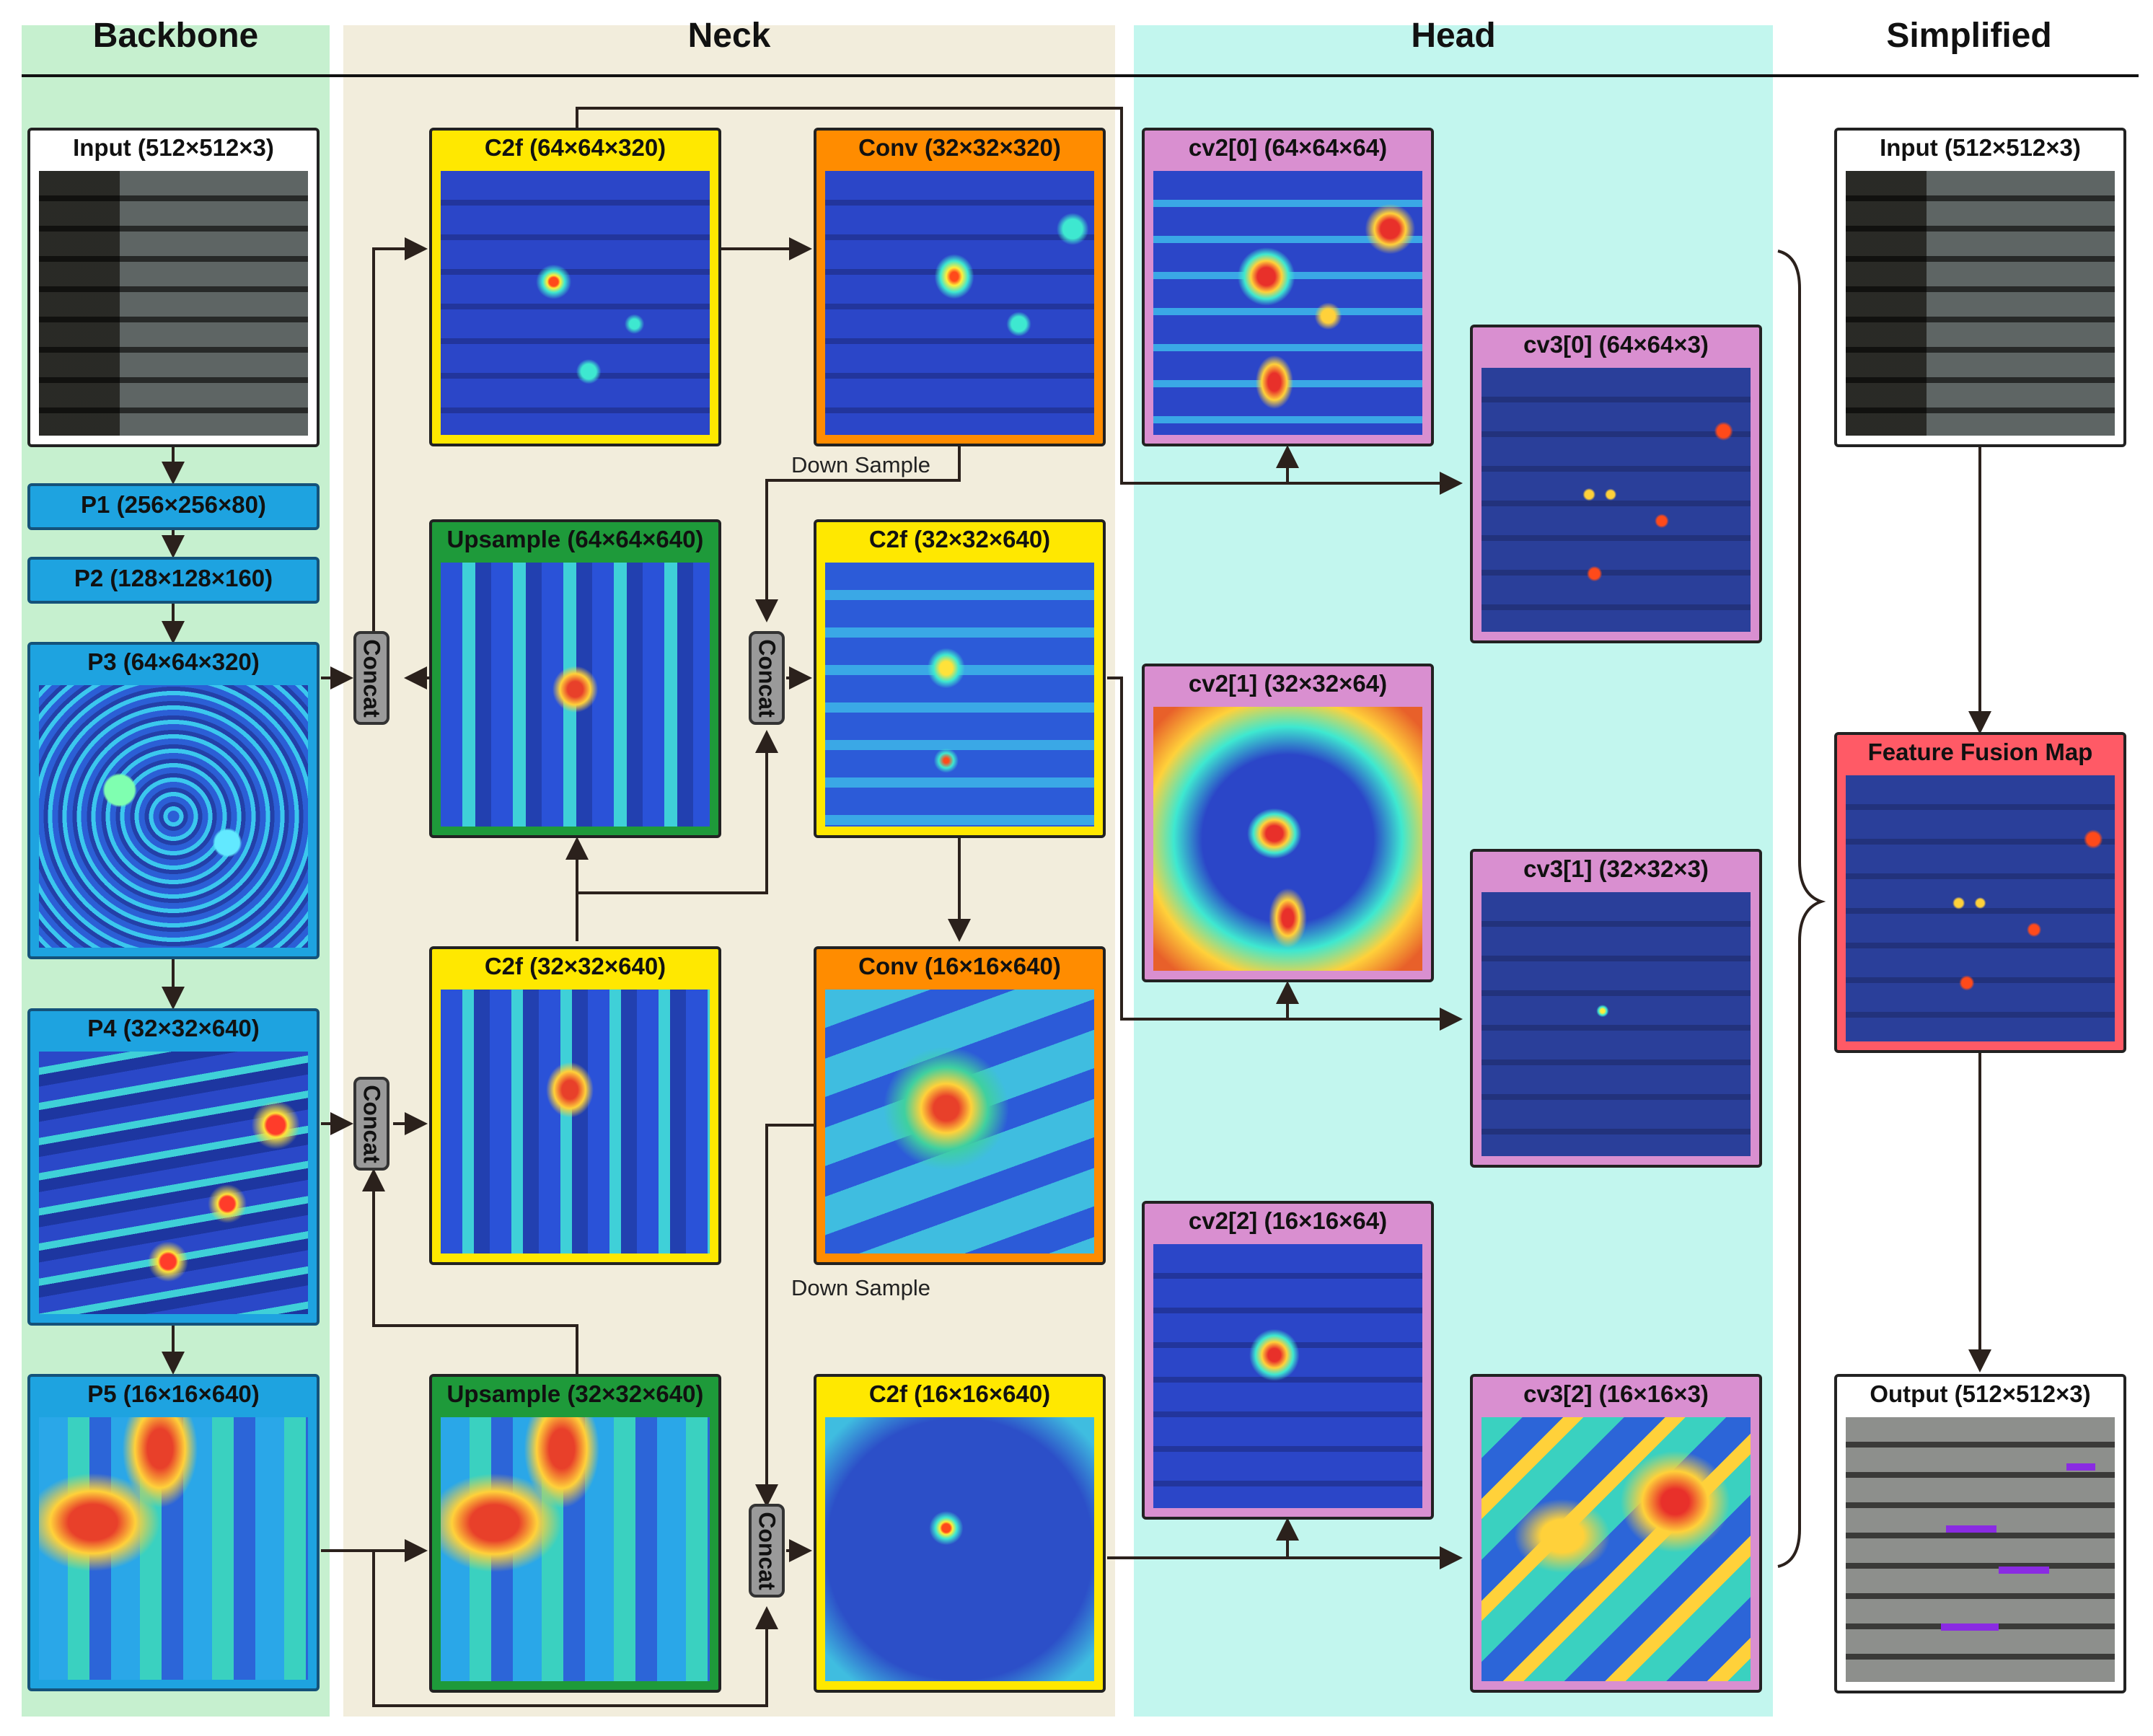 This screenshot has height=1736, width=2153. I want to click on neck-c2f-64-card: C2f (64×64×320), so click(575, 287).